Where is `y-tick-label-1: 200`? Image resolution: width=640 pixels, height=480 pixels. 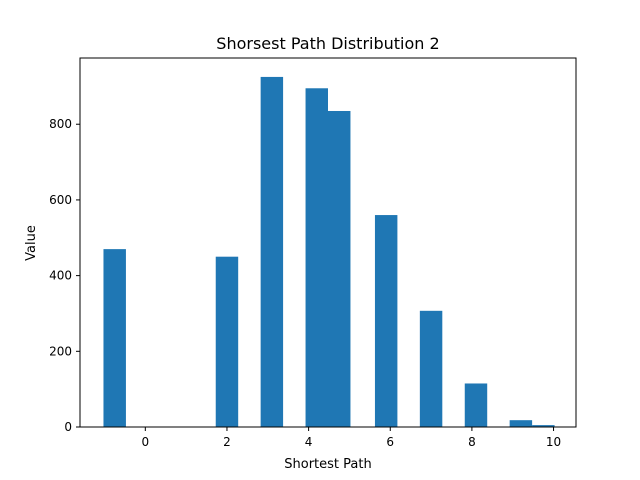 y-tick-label-1: 200 is located at coordinates (60, 351).